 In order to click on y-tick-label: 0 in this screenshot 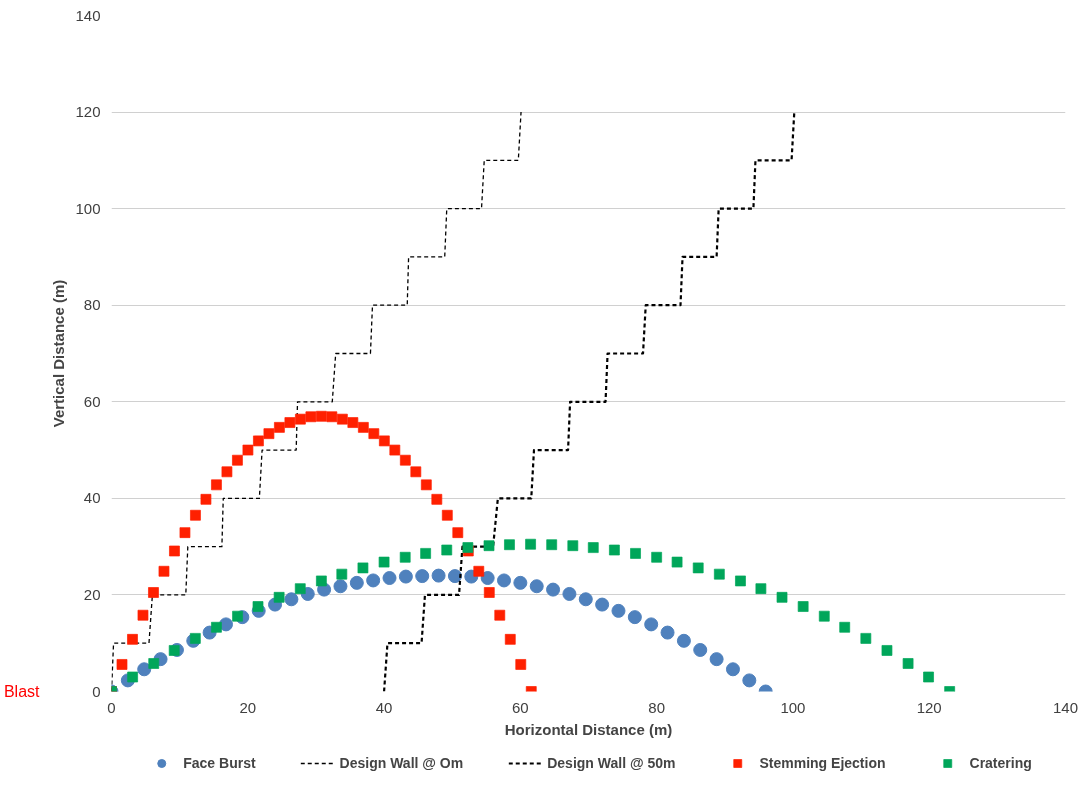, I will do `click(96, 691)`.